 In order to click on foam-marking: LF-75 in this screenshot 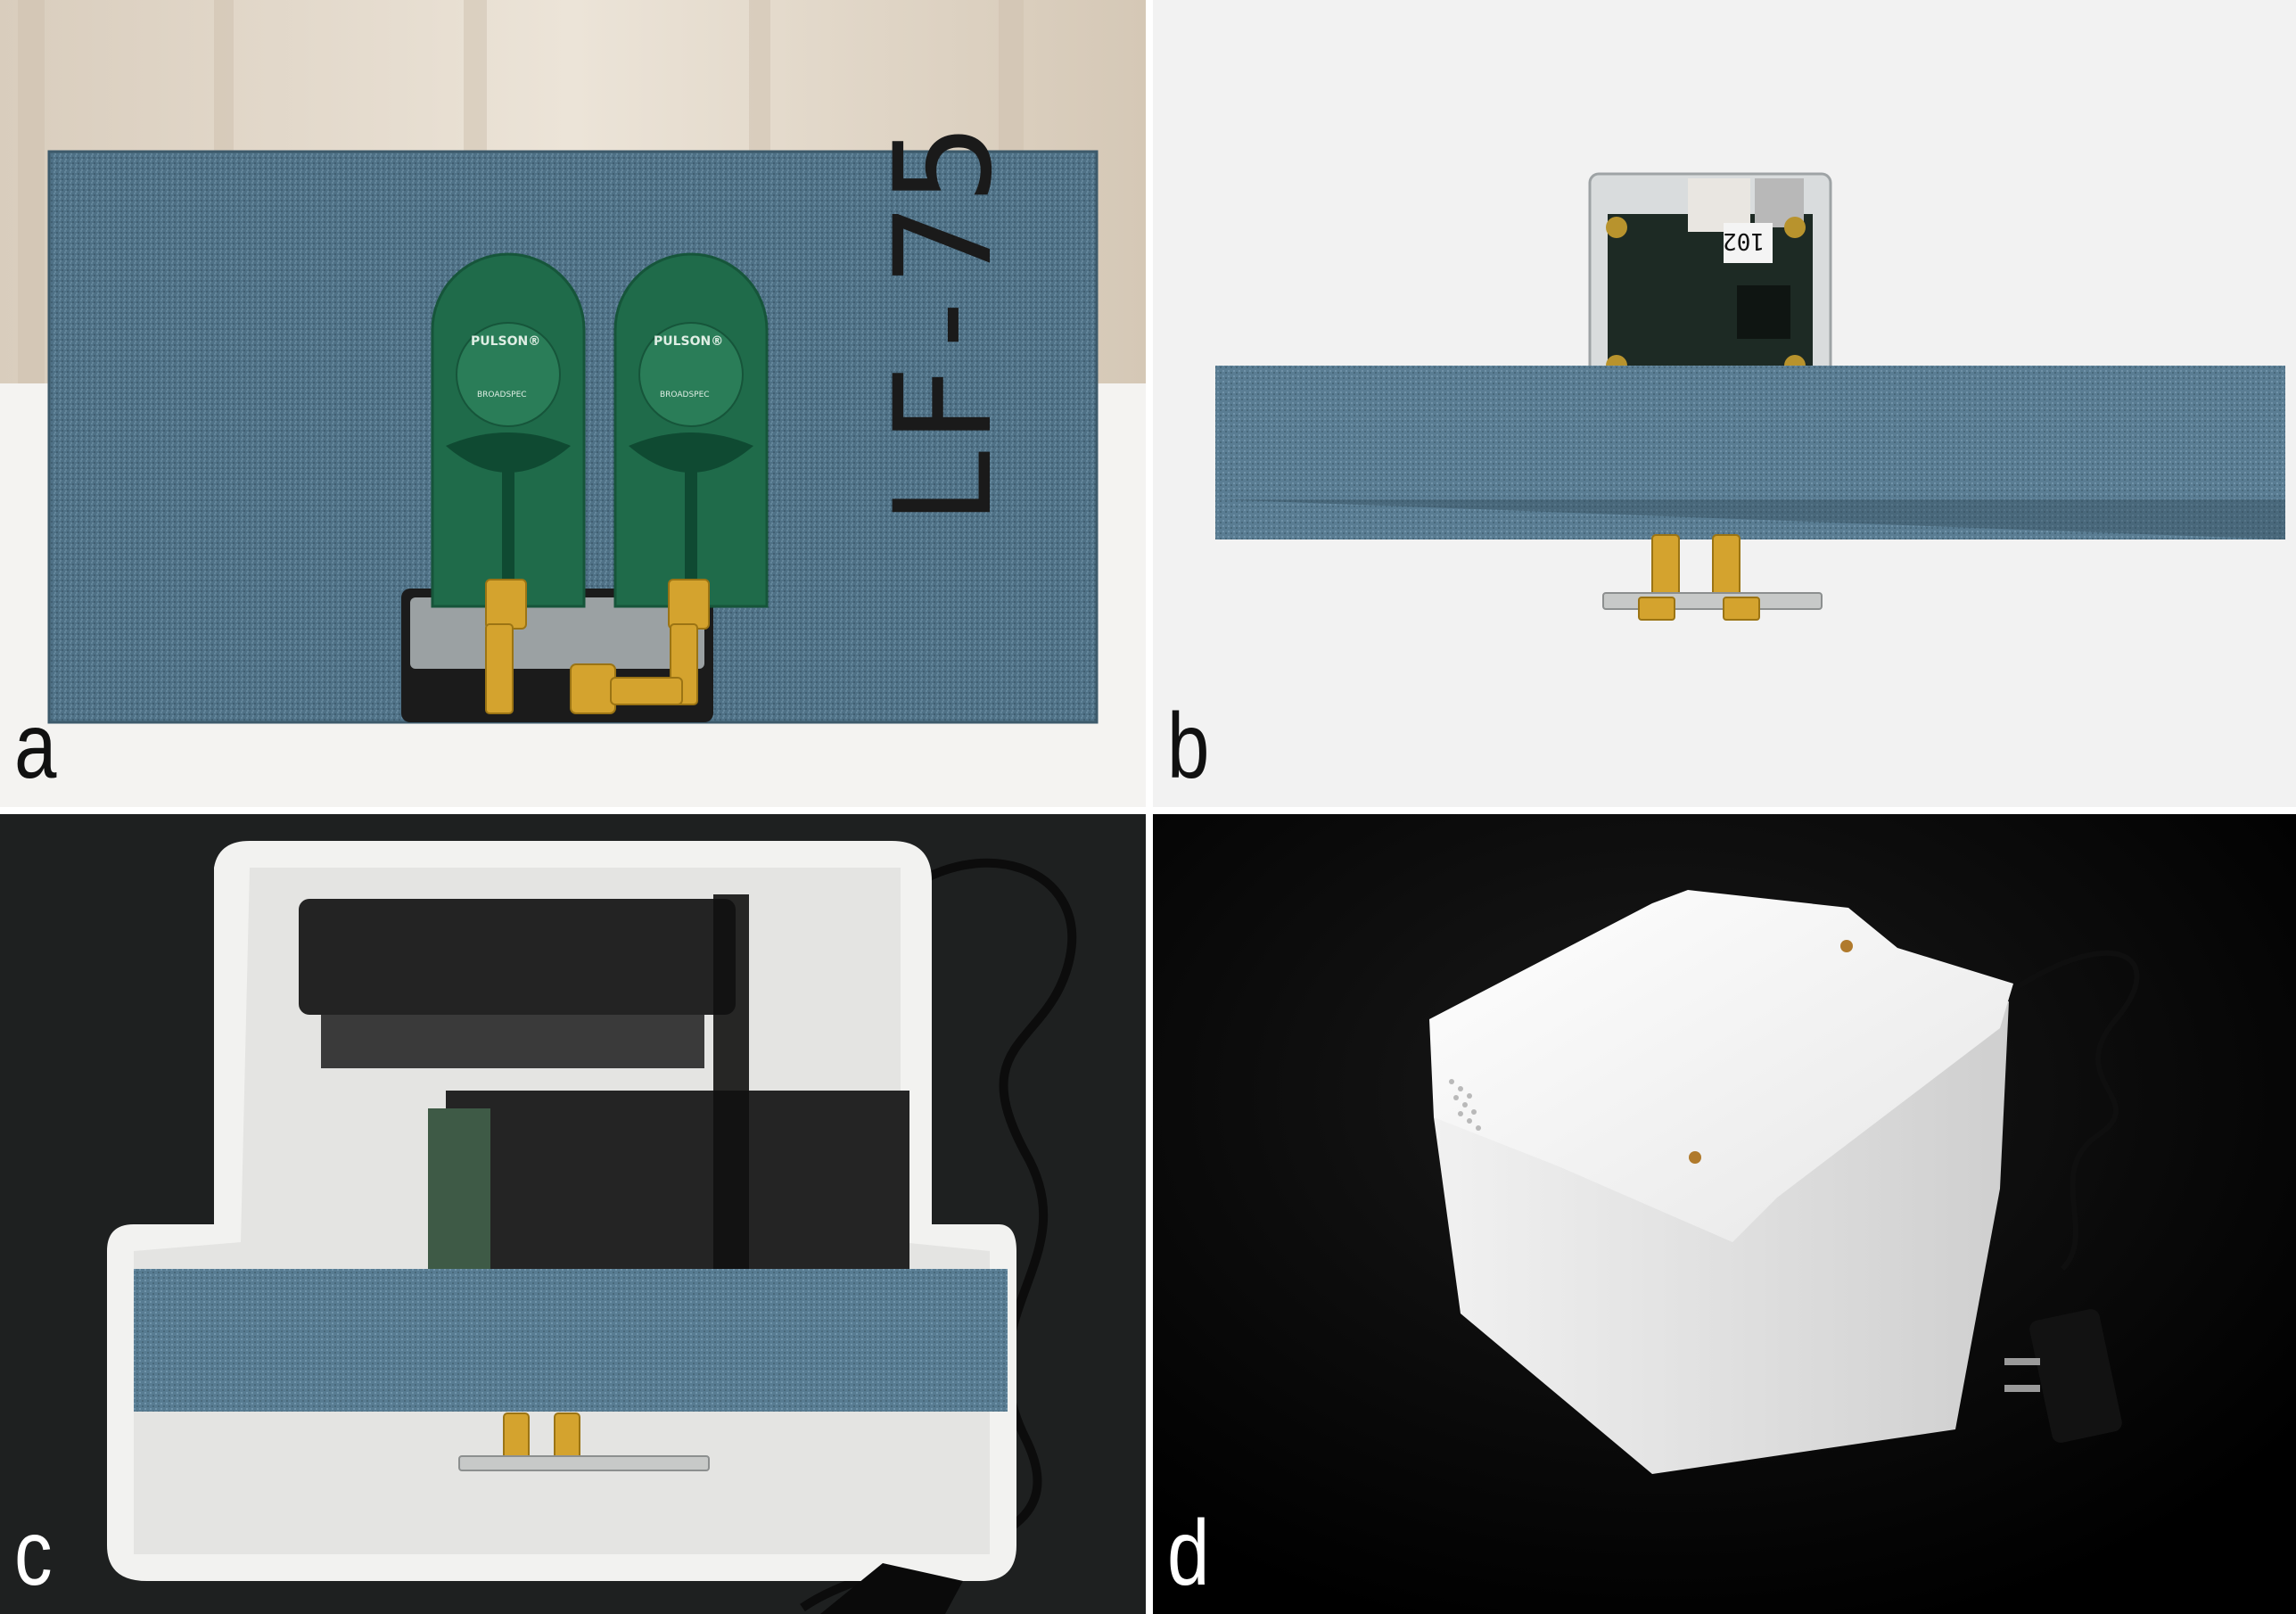, I will do `click(945, 324)`.